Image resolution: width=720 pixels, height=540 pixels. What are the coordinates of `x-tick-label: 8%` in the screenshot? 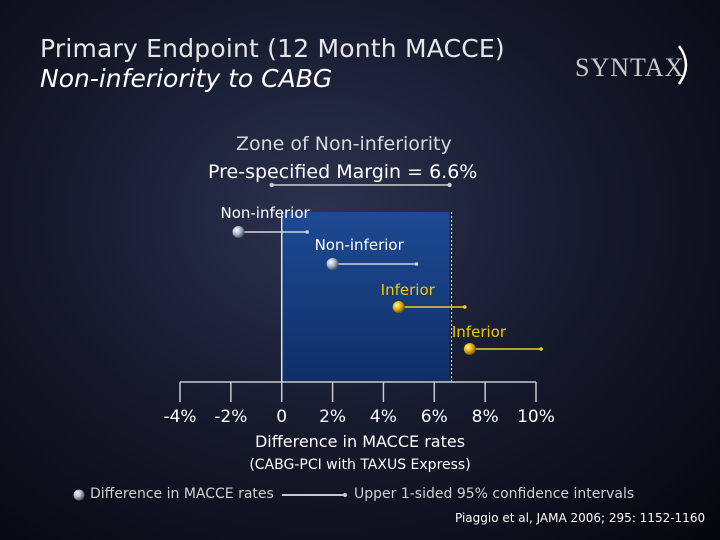 It's located at (485, 417).